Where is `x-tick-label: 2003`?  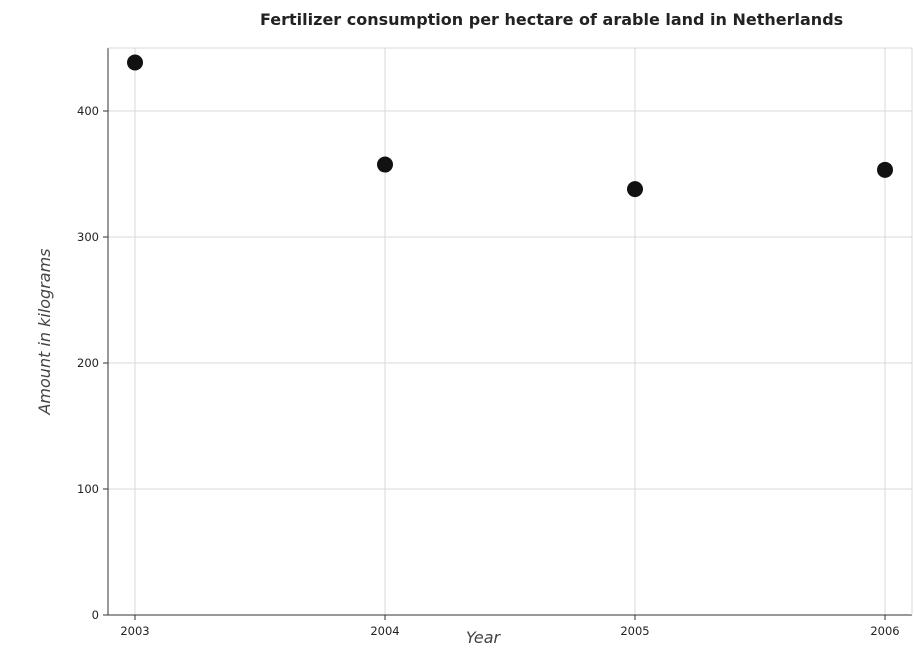
x-tick-label: 2003 is located at coordinates (134, 631).